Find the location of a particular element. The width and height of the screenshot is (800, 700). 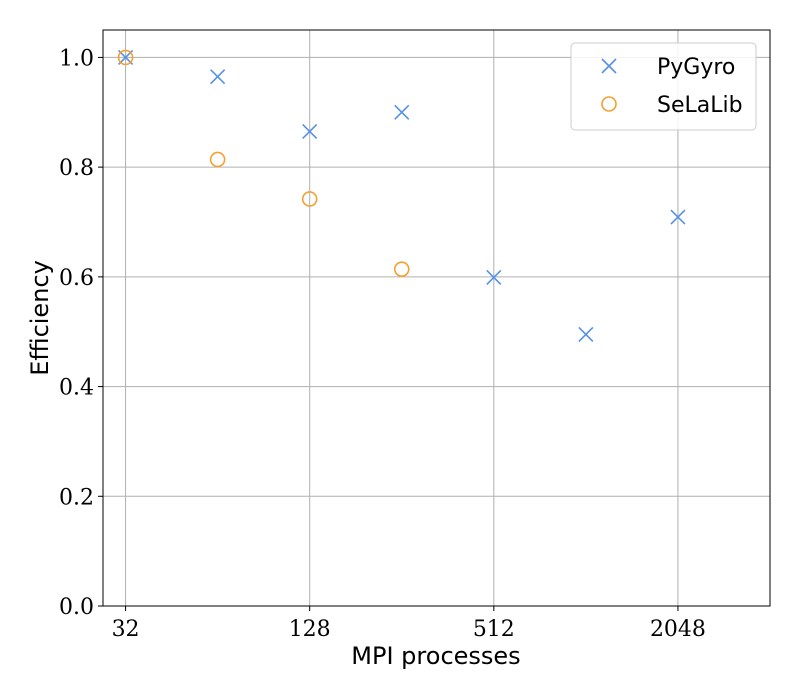

y-tick-label: 0.2 is located at coordinates (76, 497).